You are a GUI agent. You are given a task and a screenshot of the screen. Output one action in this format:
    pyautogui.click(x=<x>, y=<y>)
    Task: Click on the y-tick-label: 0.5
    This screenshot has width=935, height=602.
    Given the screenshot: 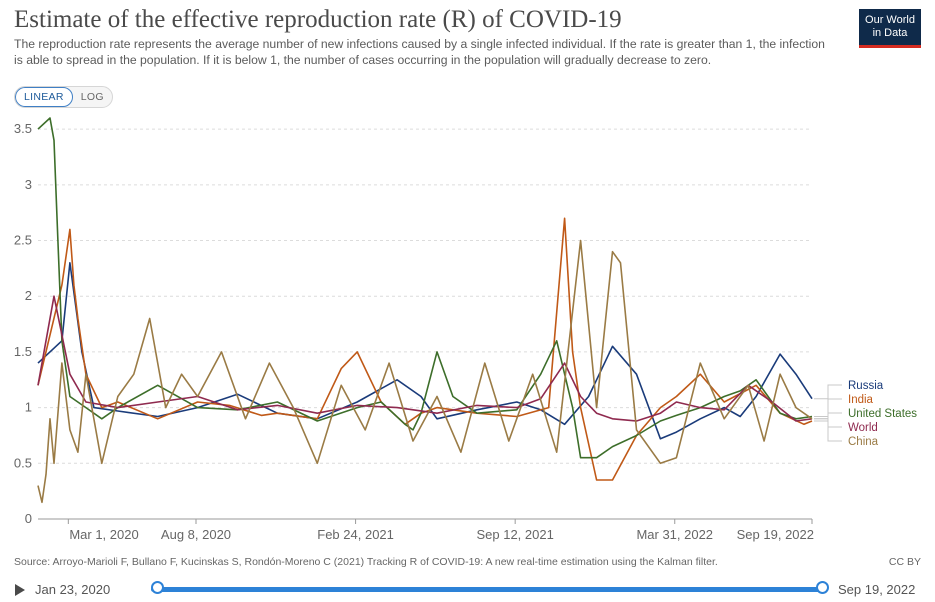 What is the action you would take?
    pyautogui.click(x=23, y=462)
    